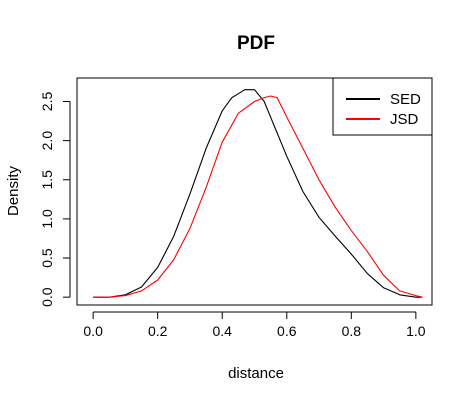 This screenshot has width=473, height=403. What do you see at coordinates (13, 190) in the screenshot?
I see `y-axis-label: Density` at bounding box center [13, 190].